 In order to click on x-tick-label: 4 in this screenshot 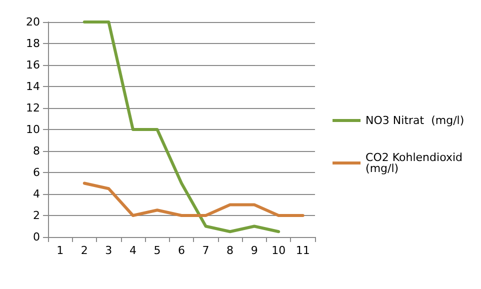, I will do `click(132, 250)`.